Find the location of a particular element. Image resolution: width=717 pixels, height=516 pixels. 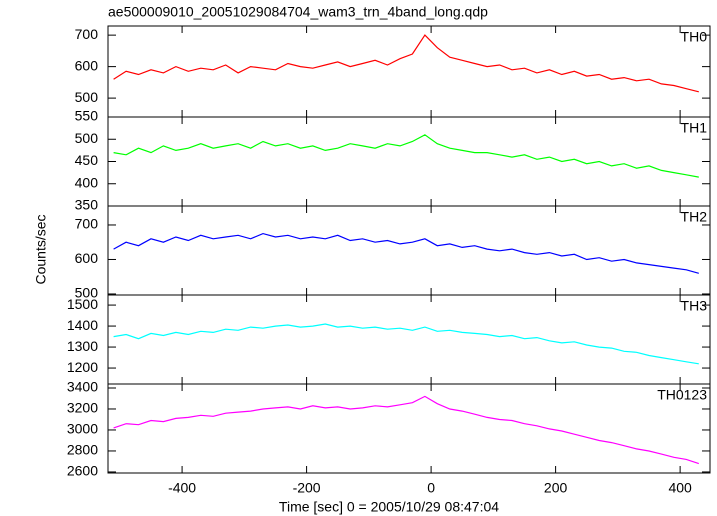

x-tick-label: 200 is located at coordinates (556, 488).